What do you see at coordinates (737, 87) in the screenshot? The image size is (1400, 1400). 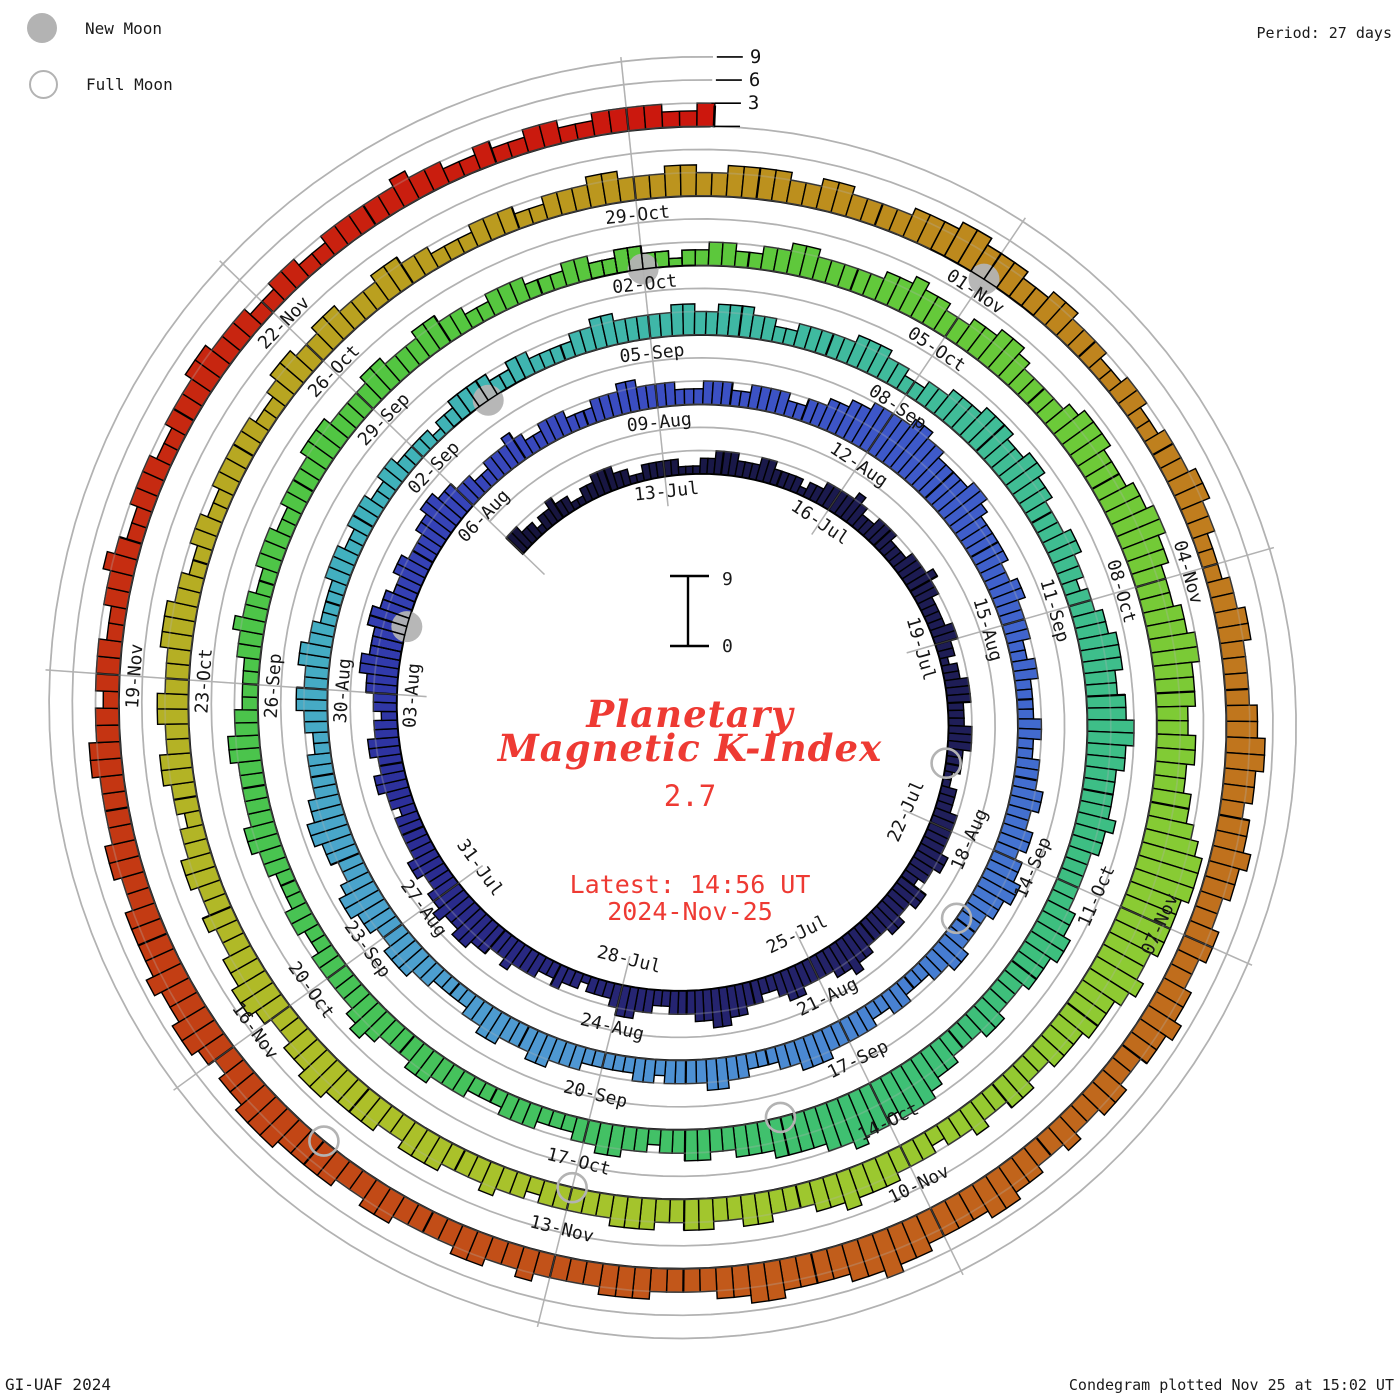 I see `k-ruler: 369` at bounding box center [737, 87].